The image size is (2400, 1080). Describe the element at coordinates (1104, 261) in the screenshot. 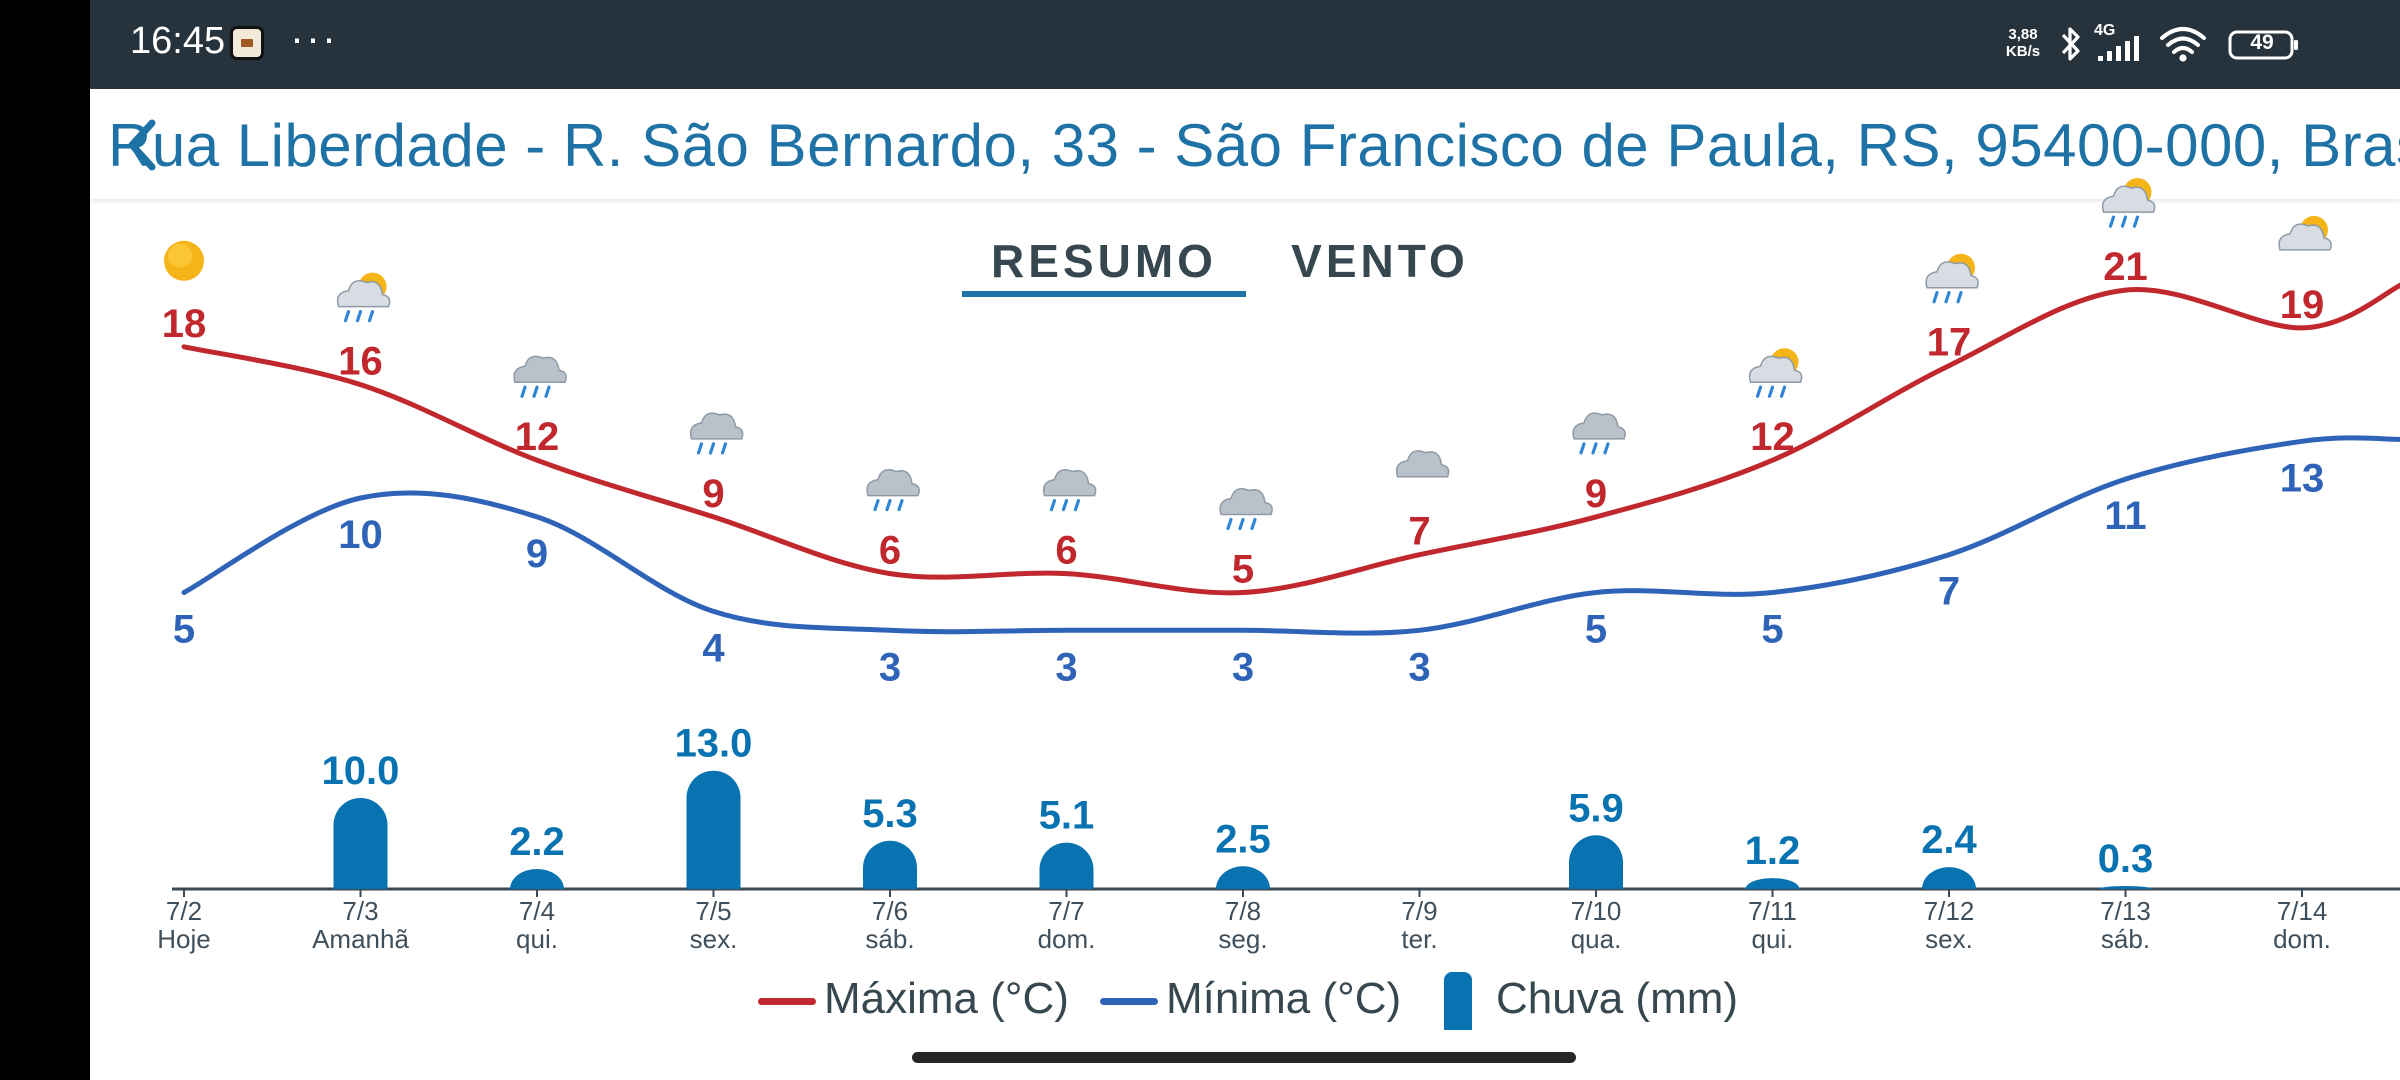

I see `tab-resumo: RESUMO` at that location.